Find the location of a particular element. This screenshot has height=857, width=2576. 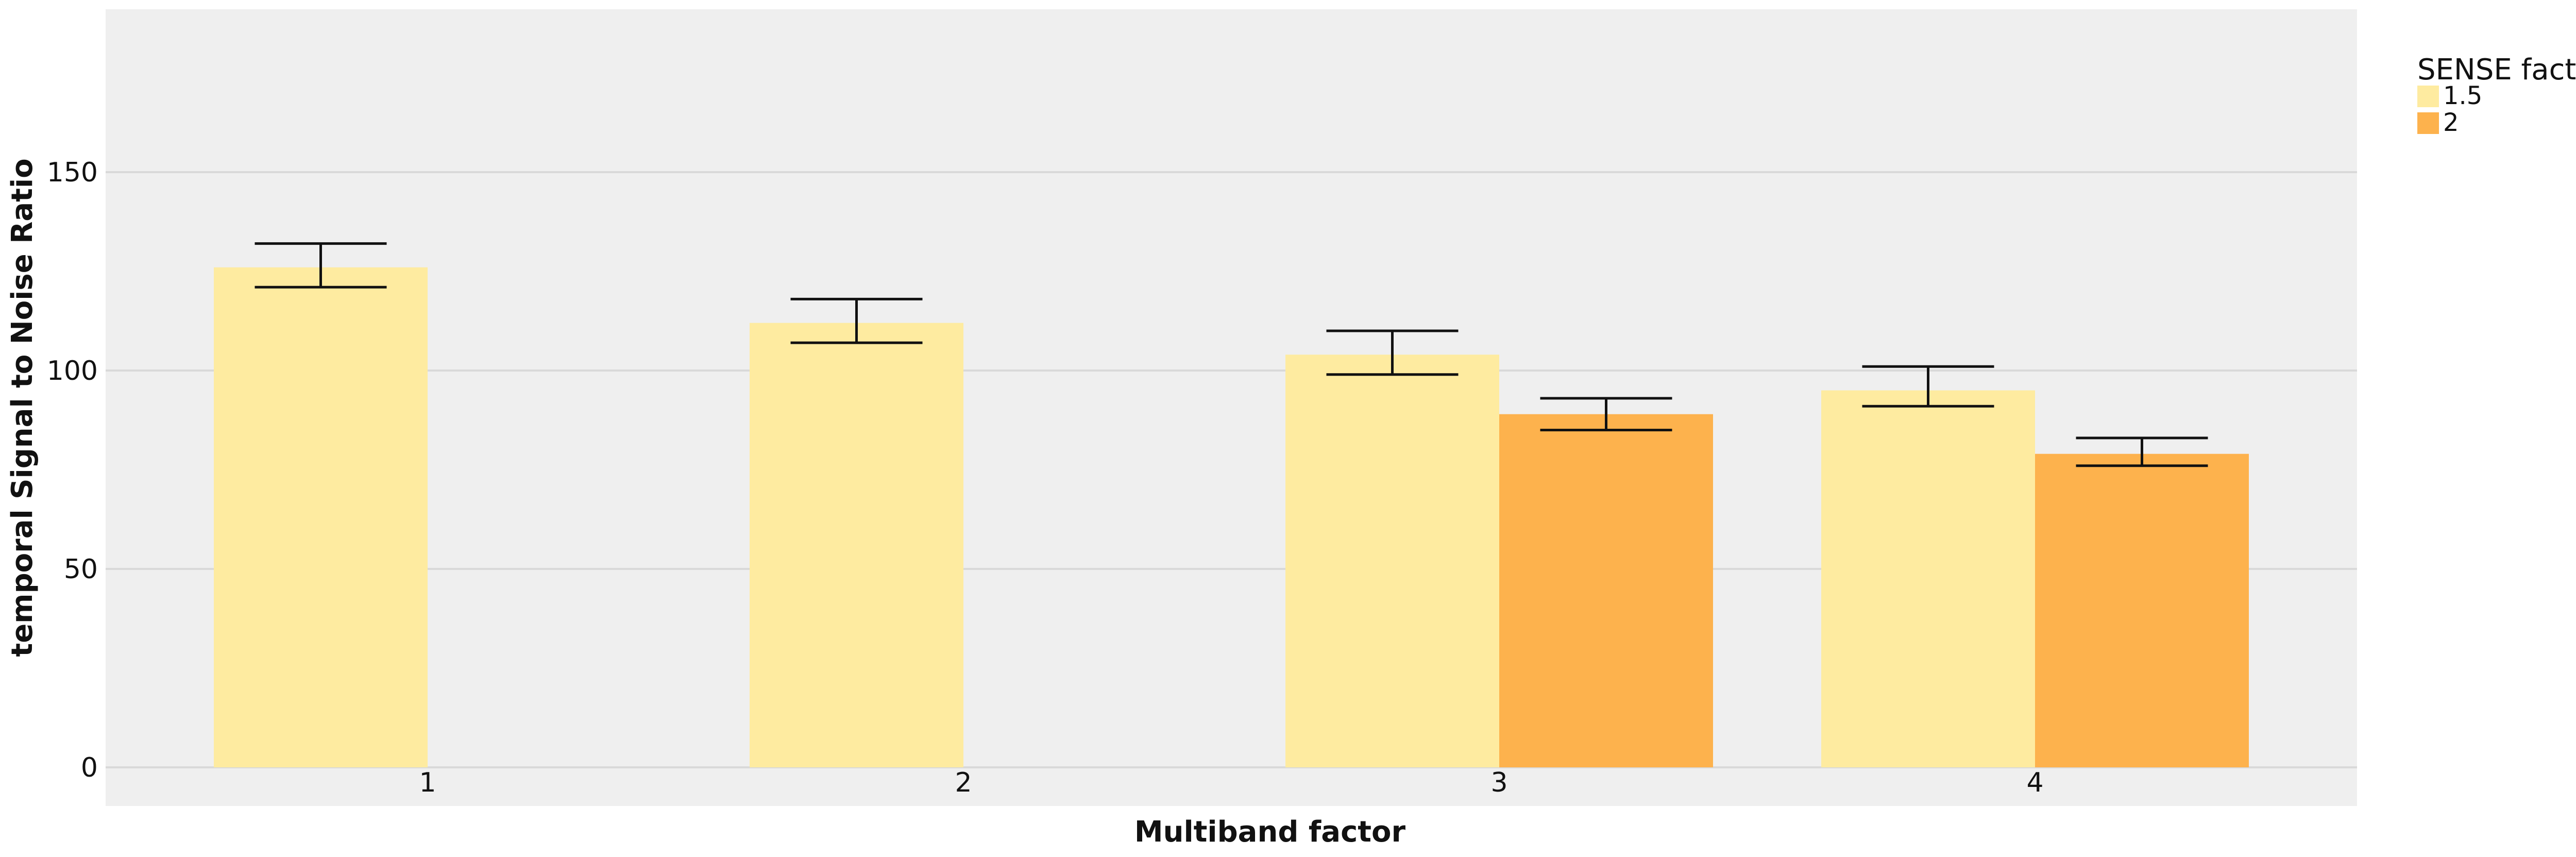

bar-2-mb4 is located at coordinates (2142, 610).